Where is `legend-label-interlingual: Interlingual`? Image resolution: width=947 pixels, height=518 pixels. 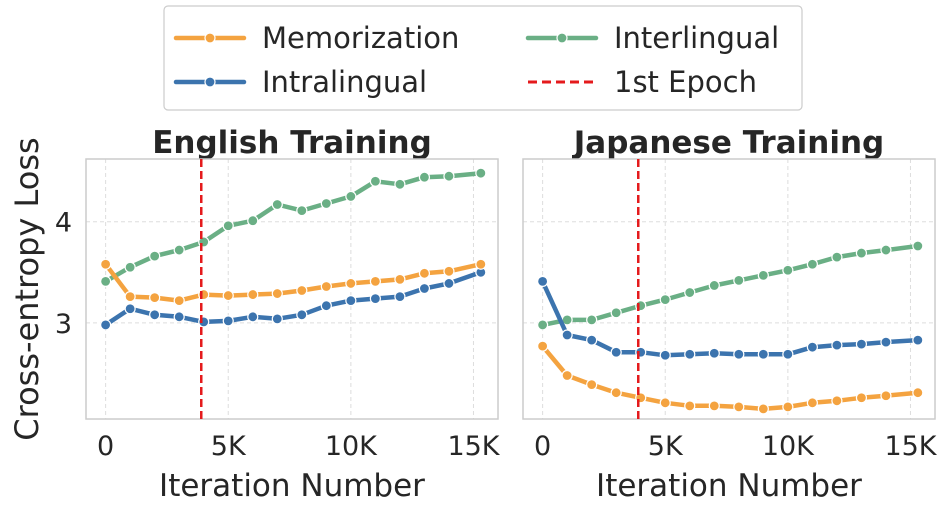
legend-label-interlingual: Interlingual is located at coordinates (696, 38).